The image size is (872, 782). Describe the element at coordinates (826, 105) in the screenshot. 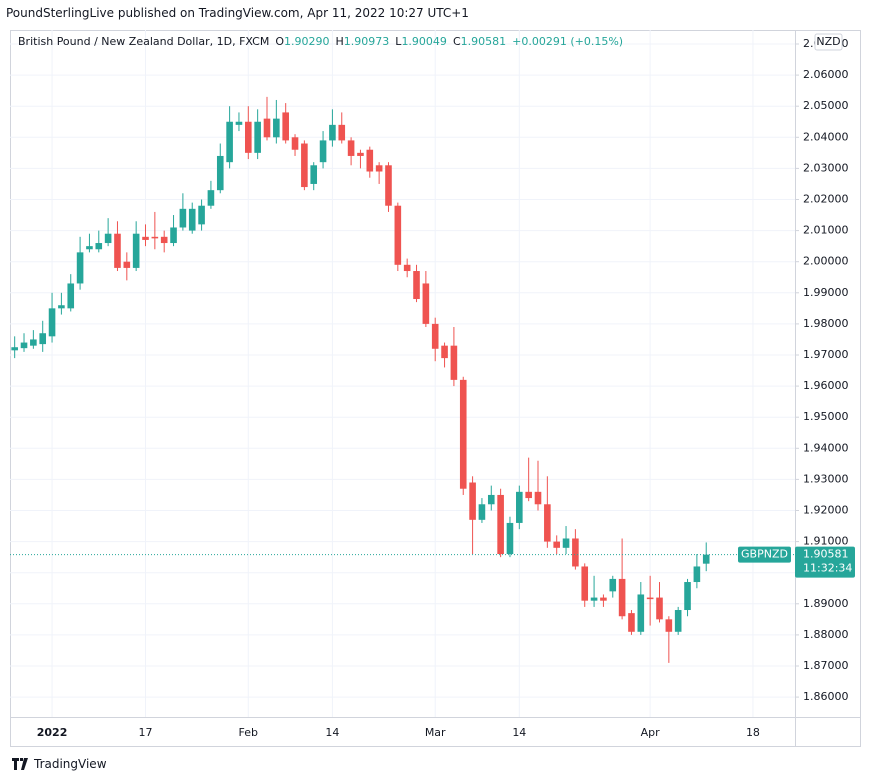

I see `y-tick-label: 2.05000` at that location.